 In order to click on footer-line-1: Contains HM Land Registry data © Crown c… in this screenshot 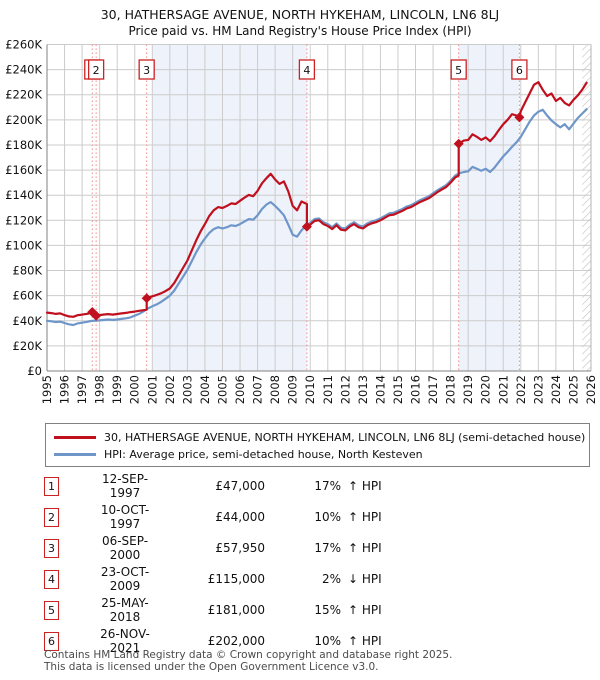, I will do `click(248, 655)`.